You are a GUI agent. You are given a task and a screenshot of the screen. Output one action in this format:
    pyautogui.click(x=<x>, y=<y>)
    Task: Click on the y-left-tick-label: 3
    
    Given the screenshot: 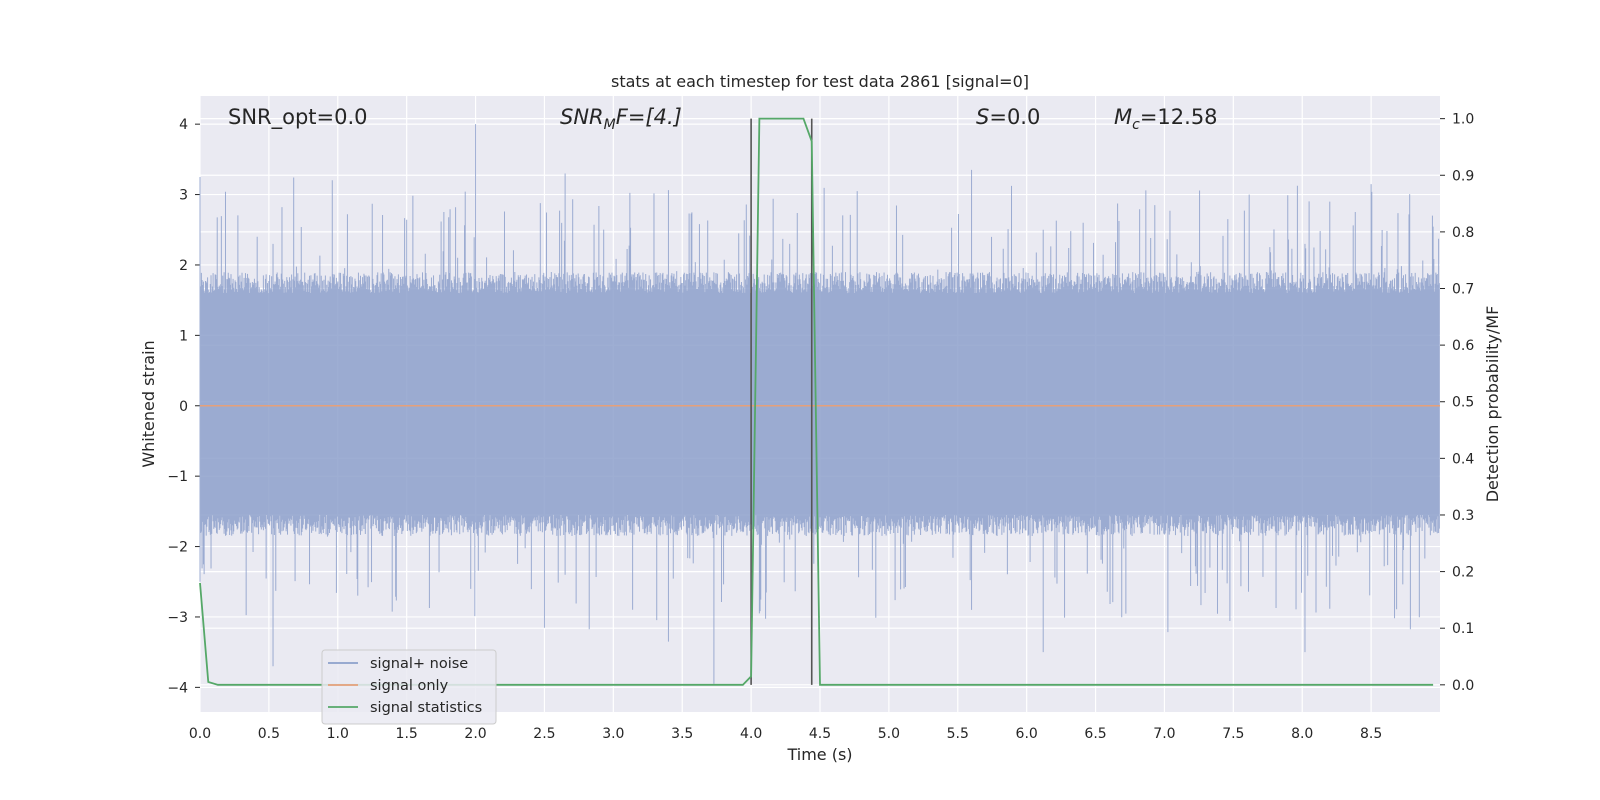 What is the action you would take?
    pyautogui.click(x=183, y=196)
    